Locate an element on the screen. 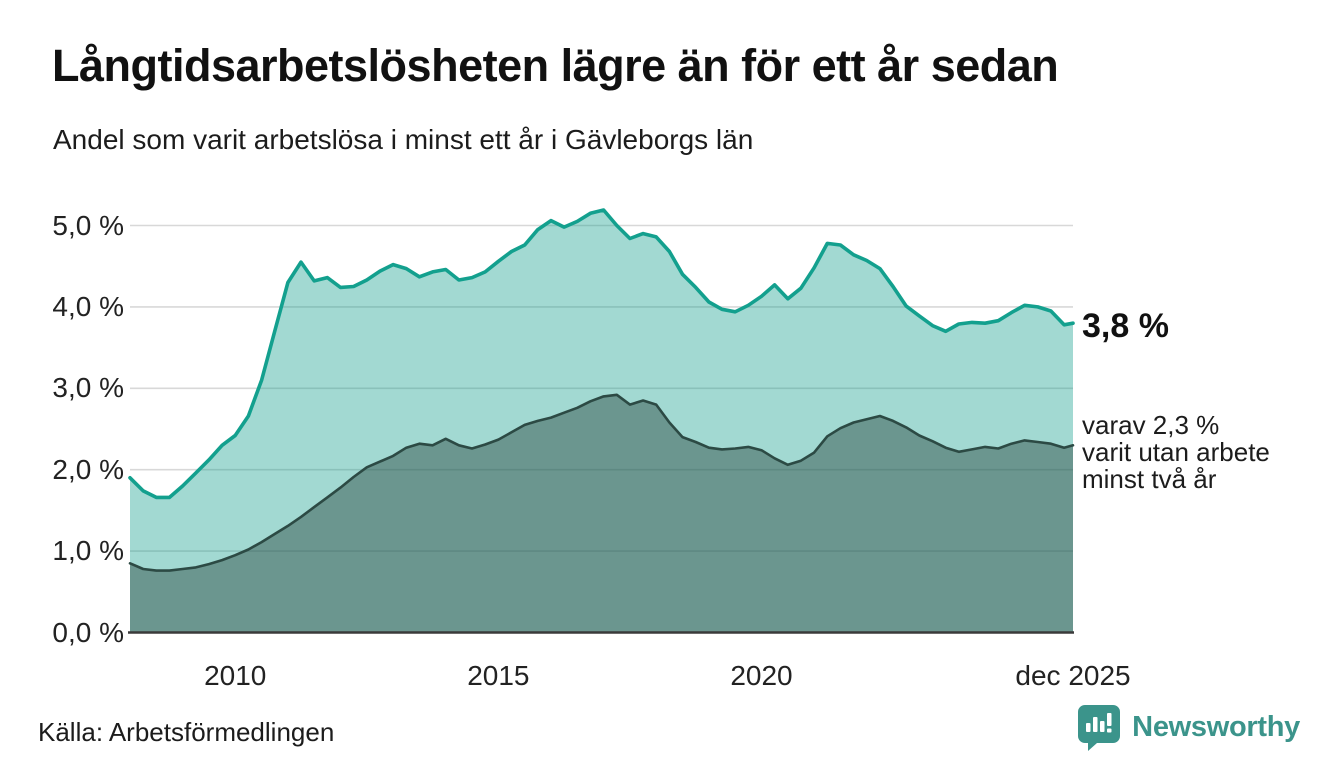 This screenshot has height=780, width=1340. y-axis-tick-label: 0,0 % is located at coordinates (88, 632).